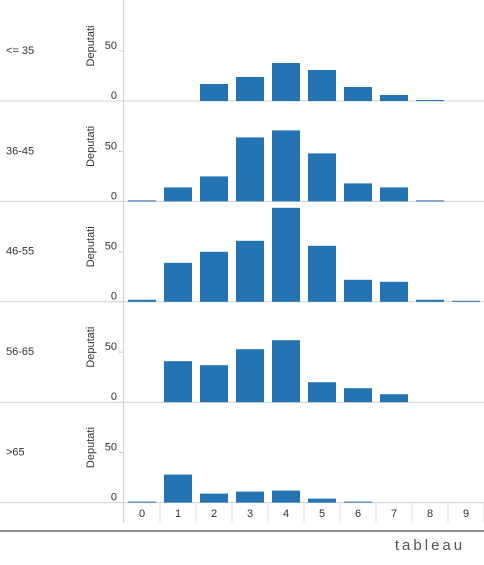 This screenshot has height=565, width=484. I want to click on panel-label: 36-45, so click(20, 151).